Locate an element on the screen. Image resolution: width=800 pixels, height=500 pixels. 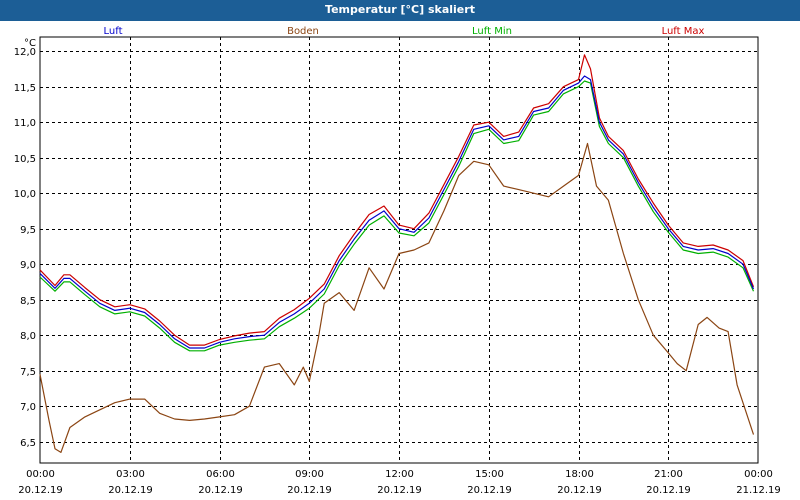
y-tick-label: 11,0 is located at coordinates (25, 123).